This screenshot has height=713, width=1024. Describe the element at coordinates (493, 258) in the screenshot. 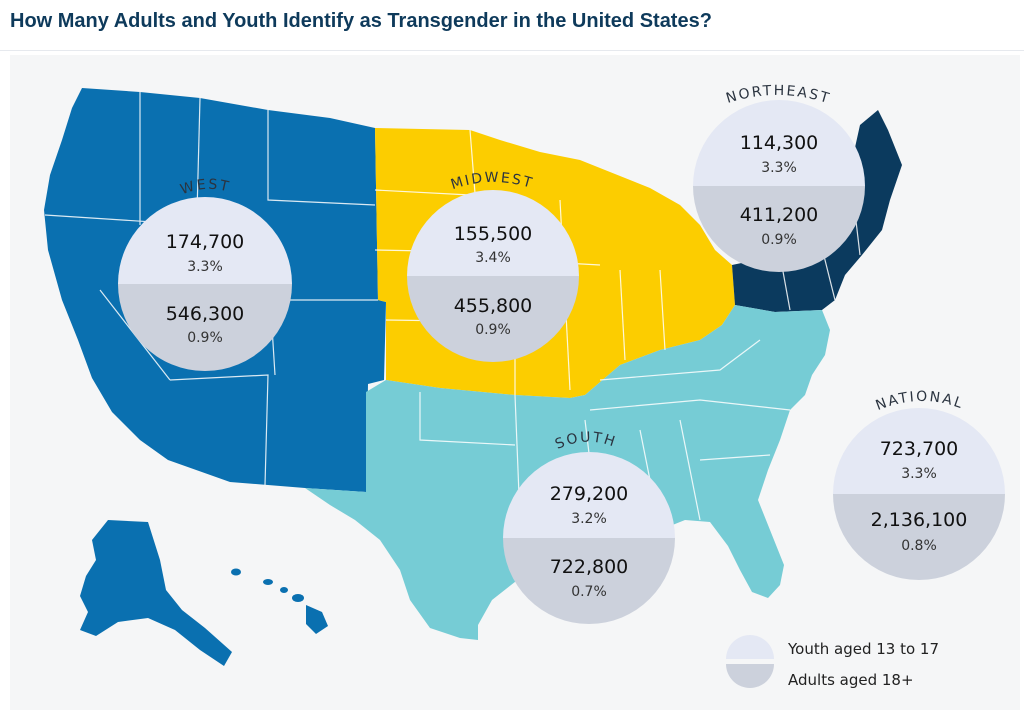

I see `midwest-youth-percent: 3.4%` at that location.